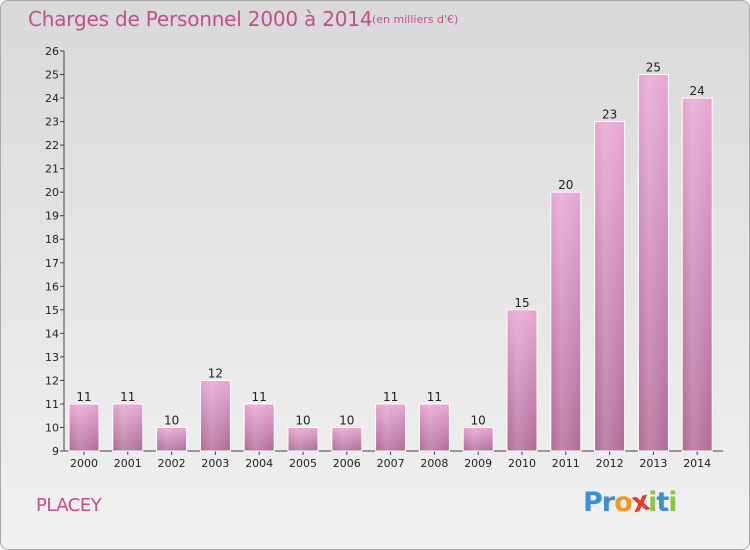 The height and width of the screenshot is (550, 750). Describe the element at coordinates (347, 463) in the screenshot. I see `x-tick-label: 2006` at that location.